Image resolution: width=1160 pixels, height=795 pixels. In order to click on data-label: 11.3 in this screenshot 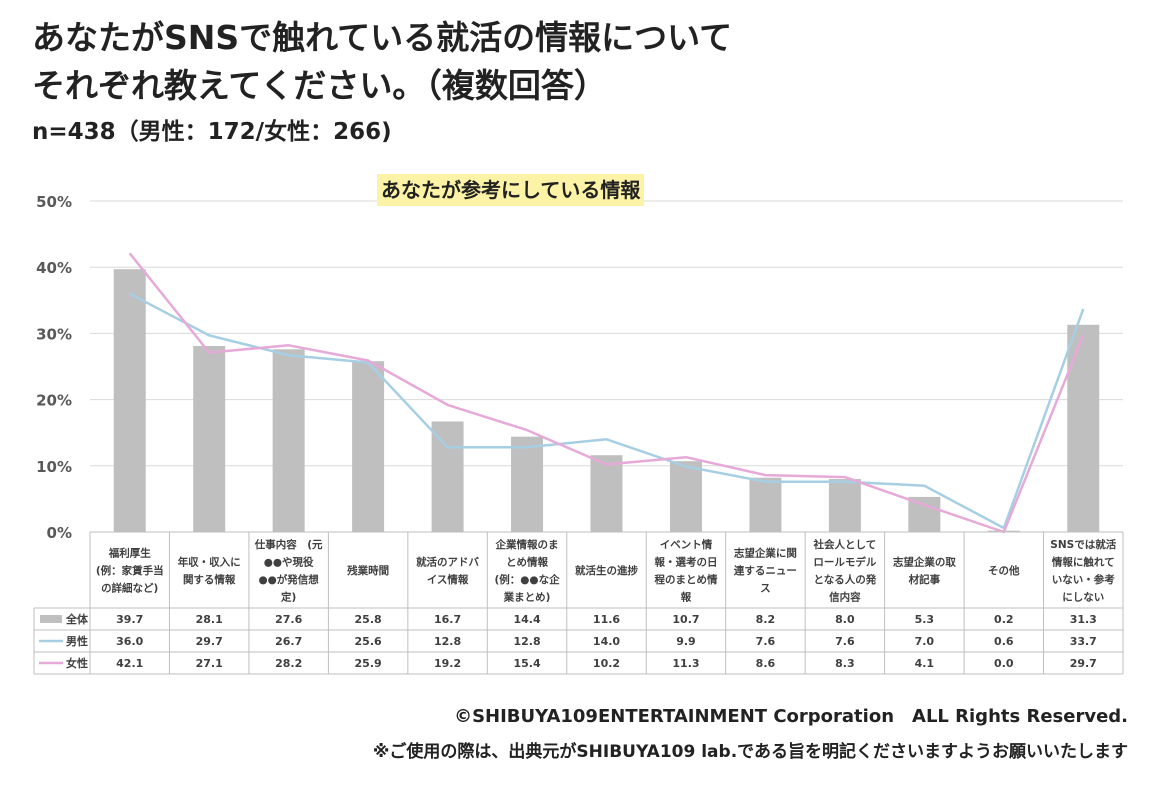, I will do `click(685, 663)`.